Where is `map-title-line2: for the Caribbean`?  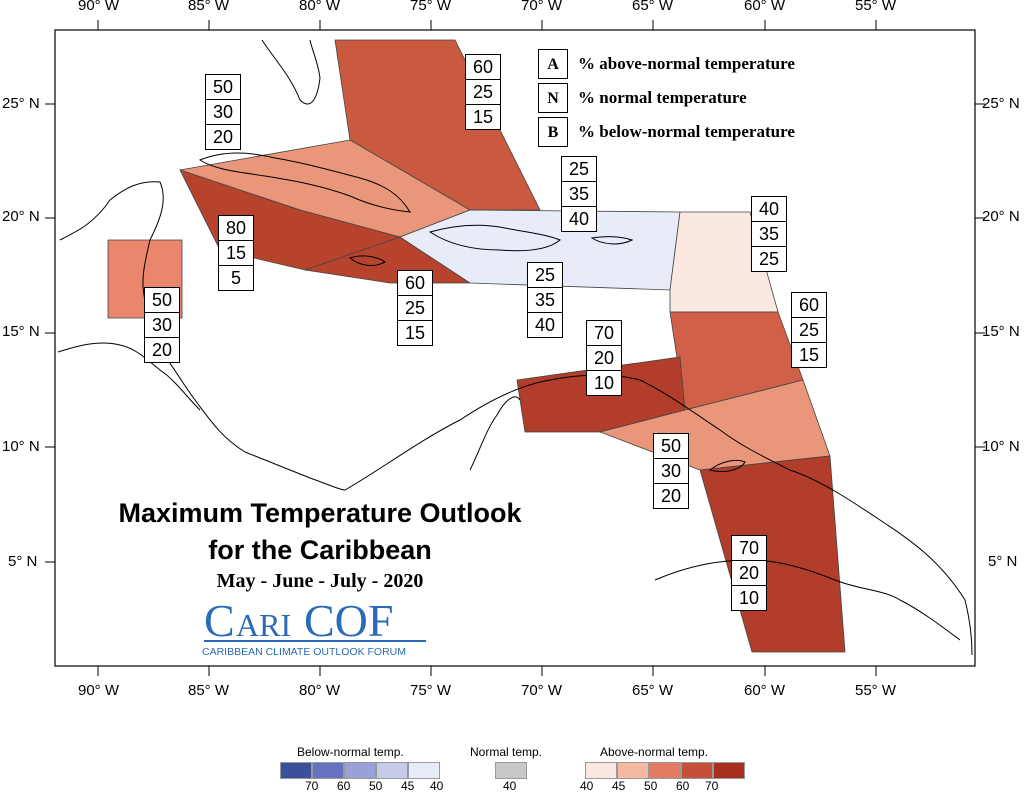
map-title-line2: for the Caribbean is located at coordinates (320, 550).